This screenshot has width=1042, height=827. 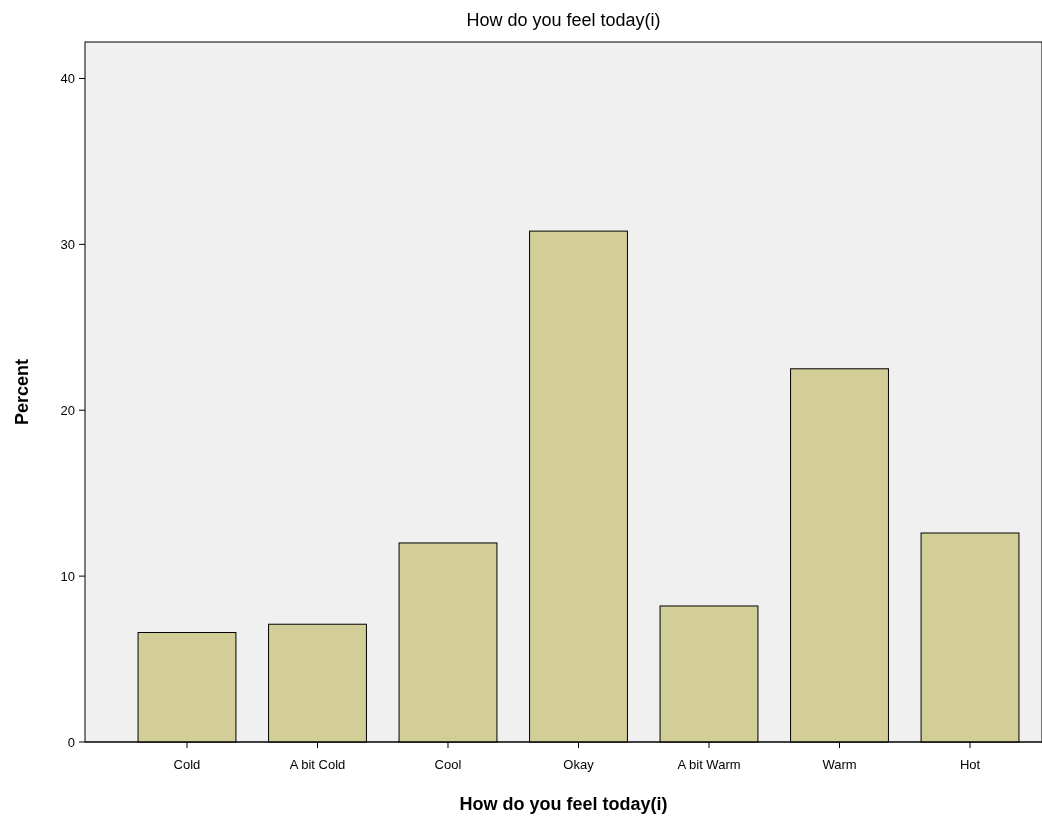 What do you see at coordinates (563, 20) in the screenshot?
I see `chart-title: How do you feel today(i)` at bounding box center [563, 20].